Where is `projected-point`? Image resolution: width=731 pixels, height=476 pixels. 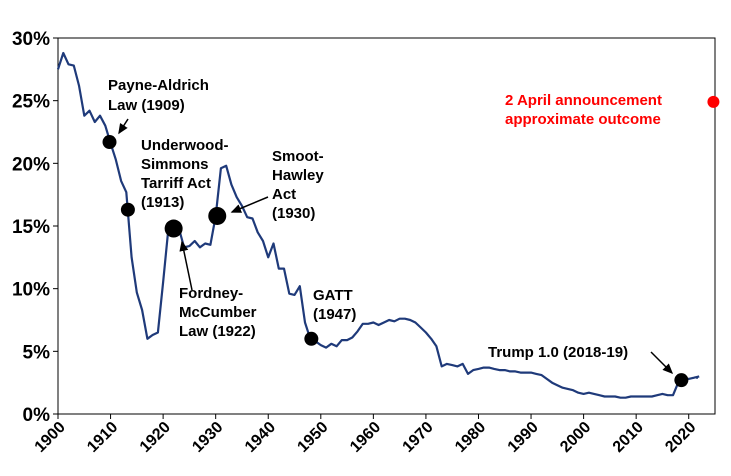
projected-point is located at coordinates (713, 101).